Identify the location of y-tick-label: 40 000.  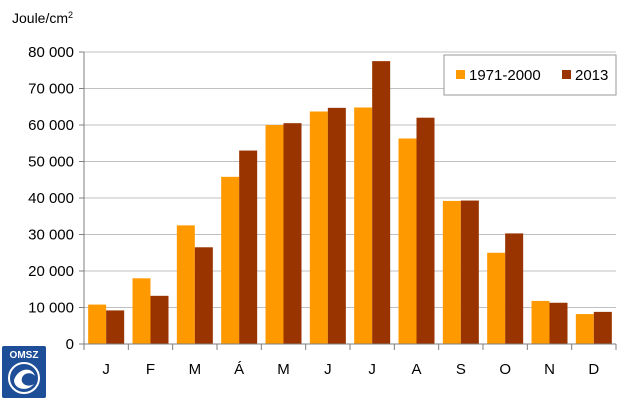
(51, 198).